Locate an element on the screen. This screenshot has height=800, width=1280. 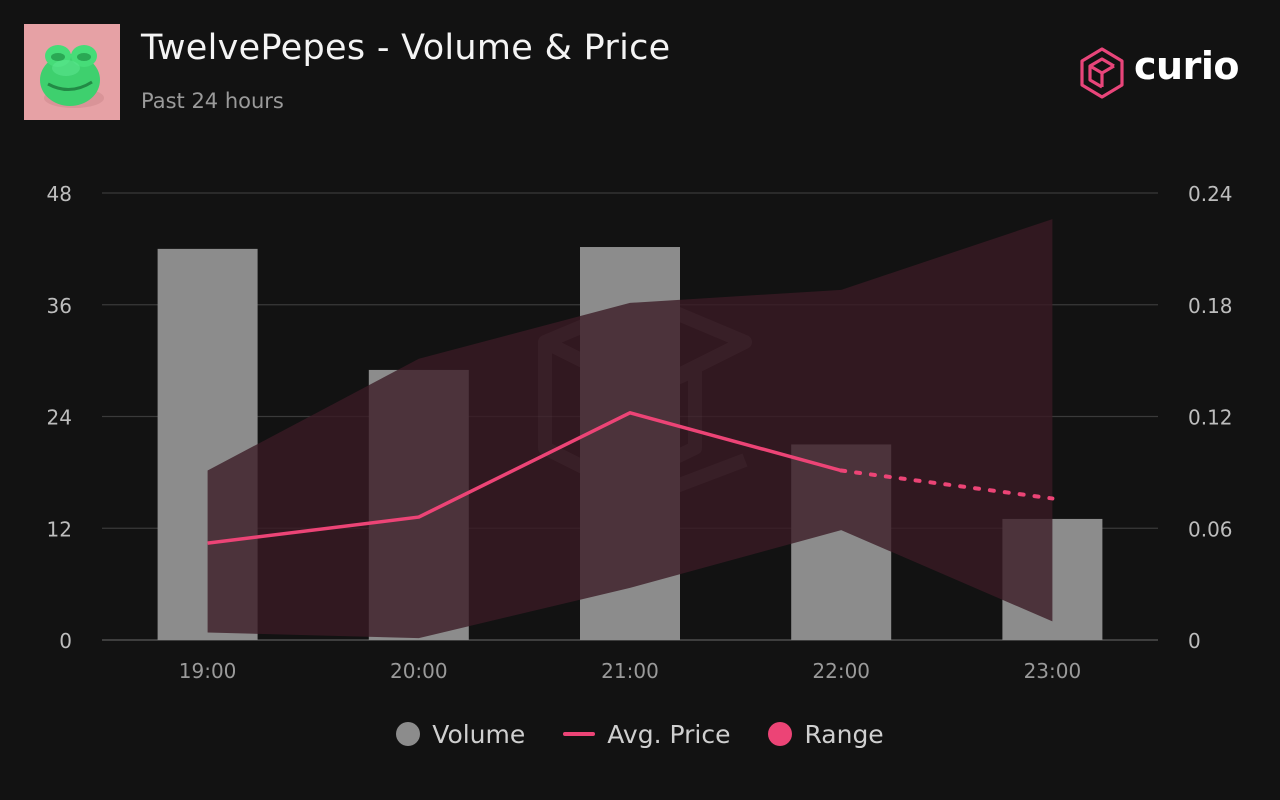
x-axis-tick: 22:00 is located at coordinates (841, 671).